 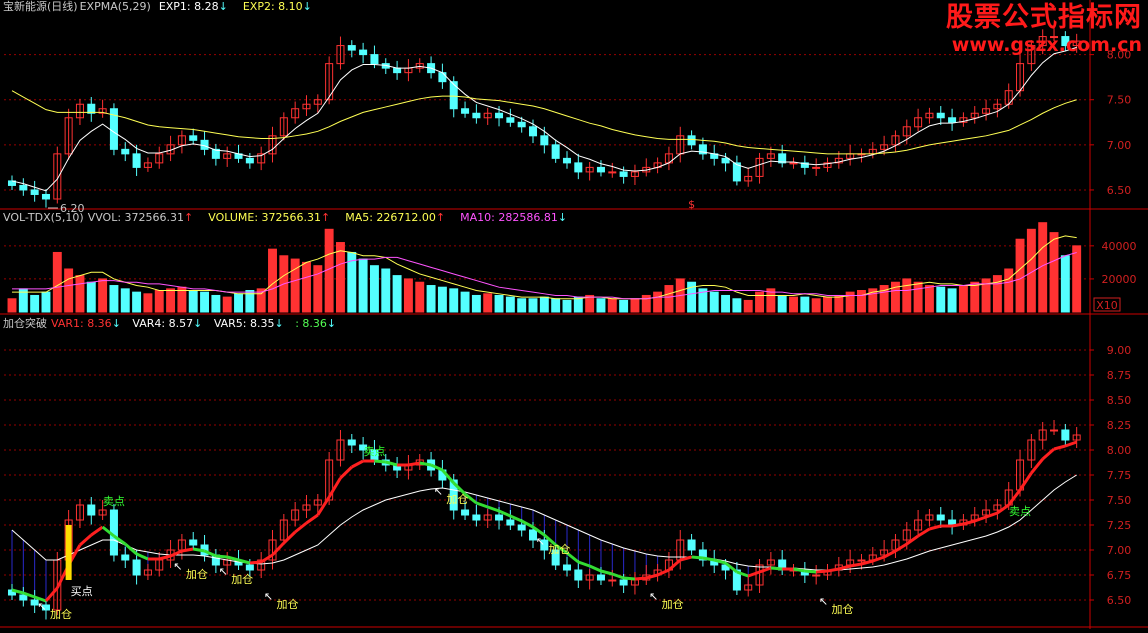 What do you see at coordinates (1107, 305) in the screenshot?
I see `volume-unit-label: X10` at bounding box center [1107, 305].